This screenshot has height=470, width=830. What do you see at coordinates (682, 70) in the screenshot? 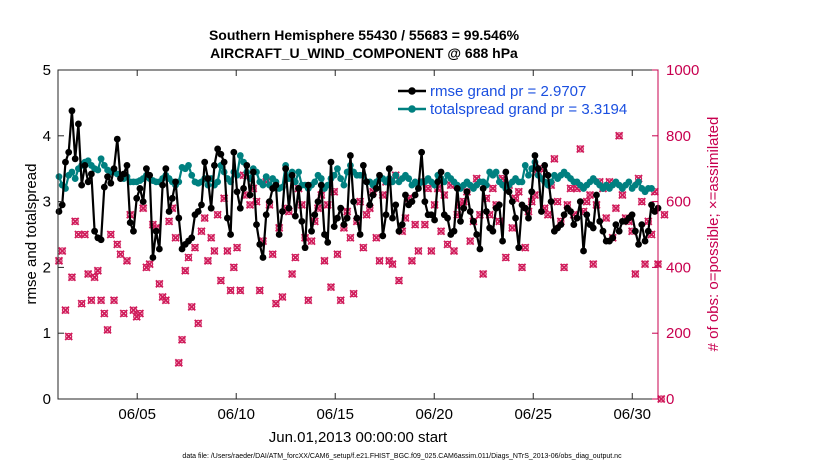
I see `y2-tick-label: 1000` at bounding box center [682, 70].